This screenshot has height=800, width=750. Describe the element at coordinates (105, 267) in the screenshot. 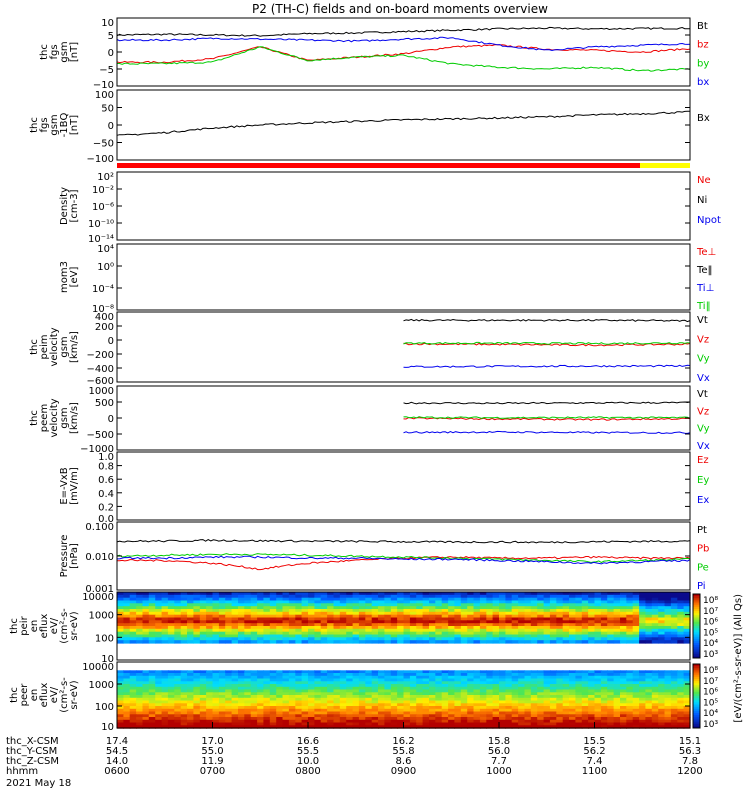

I see `y-tick-label: 10⁰` at that location.